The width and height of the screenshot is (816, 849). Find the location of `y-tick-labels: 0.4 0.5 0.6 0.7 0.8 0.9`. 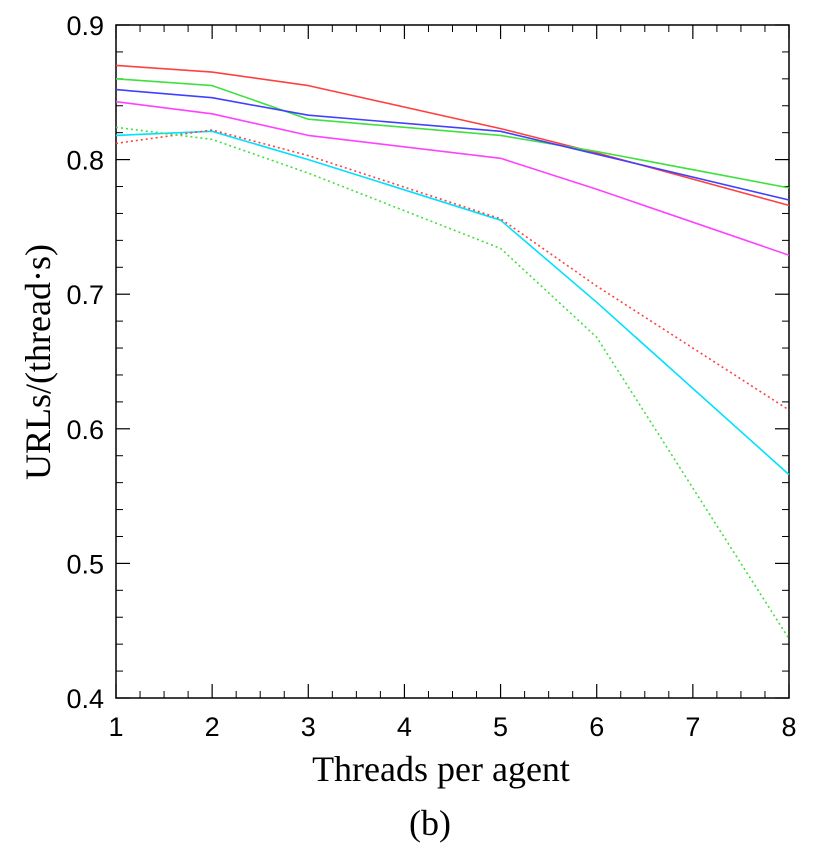

y-tick-labels: 0.4 0.5 0.6 0.7 0.8 0.9 is located at coordinates (85, 362).